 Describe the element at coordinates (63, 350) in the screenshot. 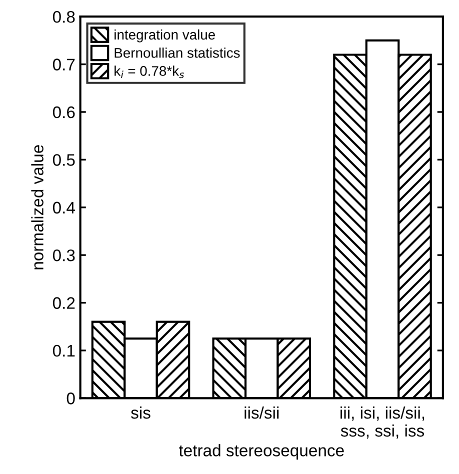

I see `y-tick-label: 0.1` at that location.